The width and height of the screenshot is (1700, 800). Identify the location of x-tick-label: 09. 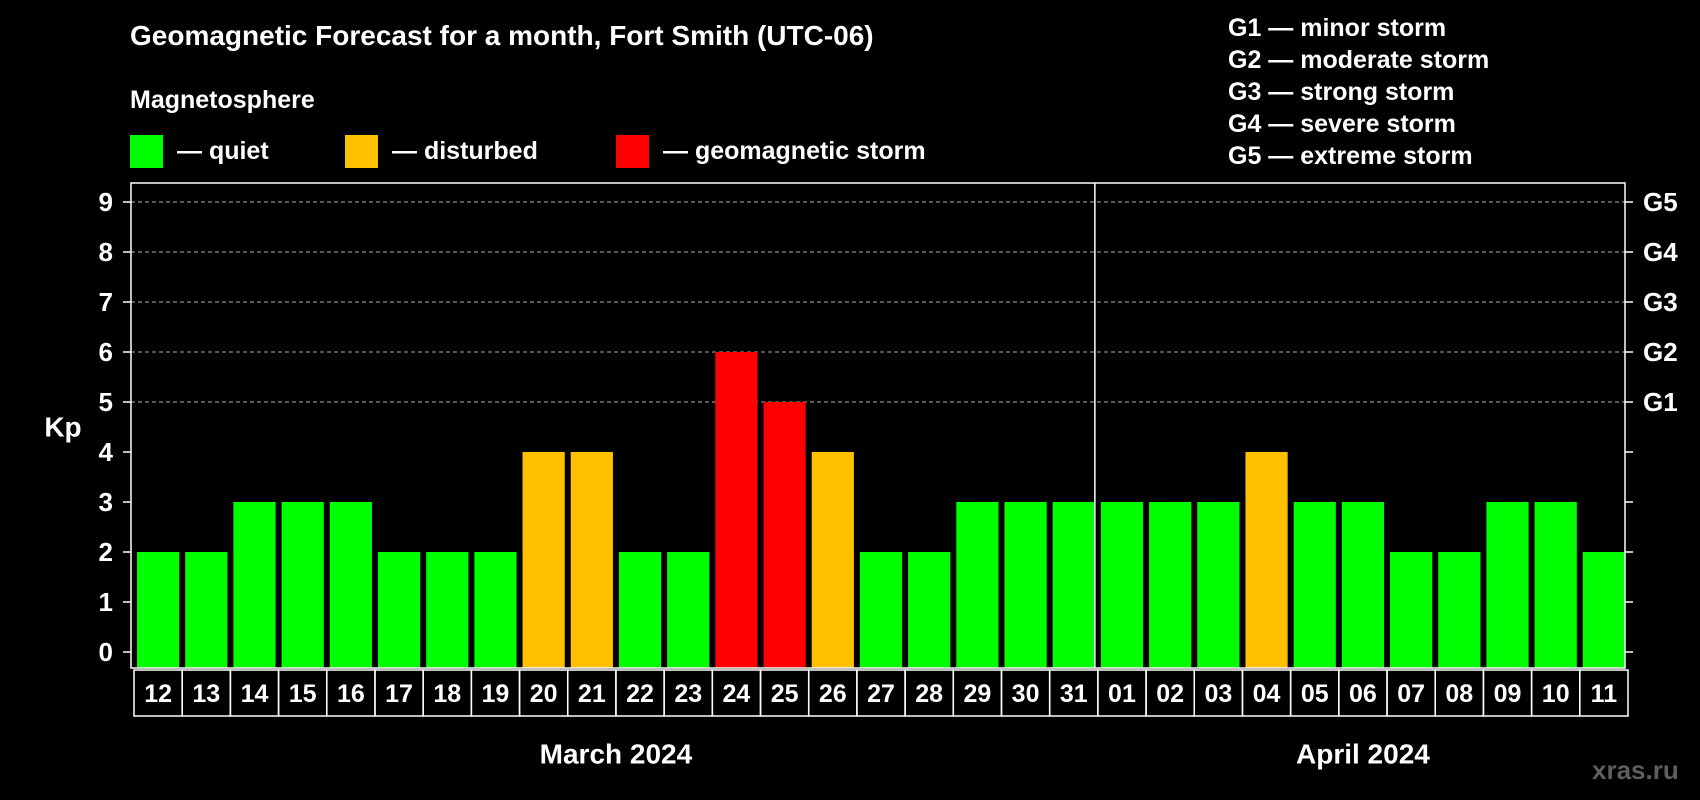
(1508, 694).